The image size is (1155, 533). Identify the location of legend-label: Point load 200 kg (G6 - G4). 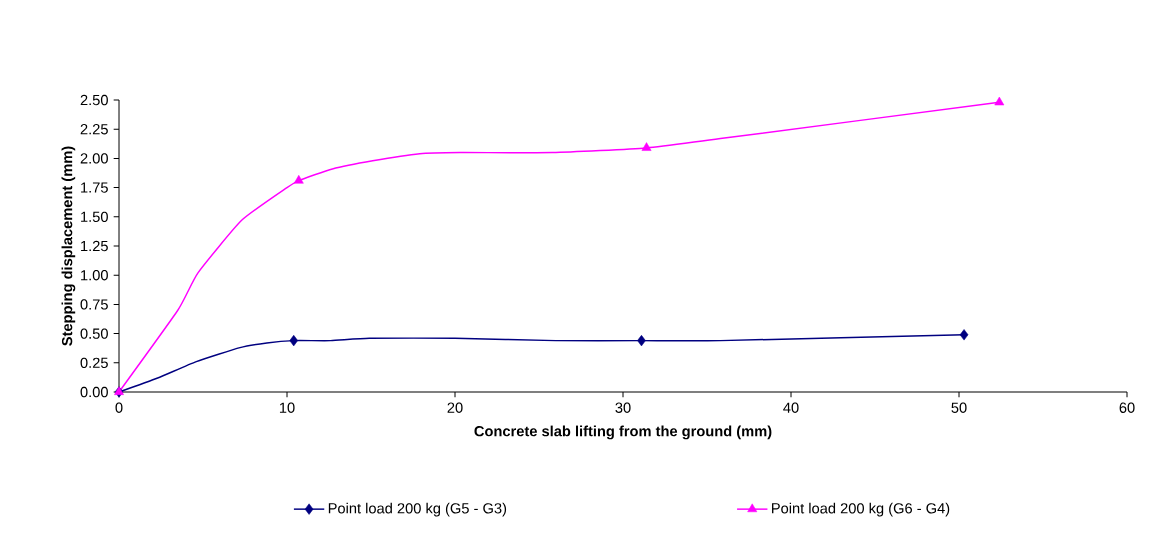
(861, 509).